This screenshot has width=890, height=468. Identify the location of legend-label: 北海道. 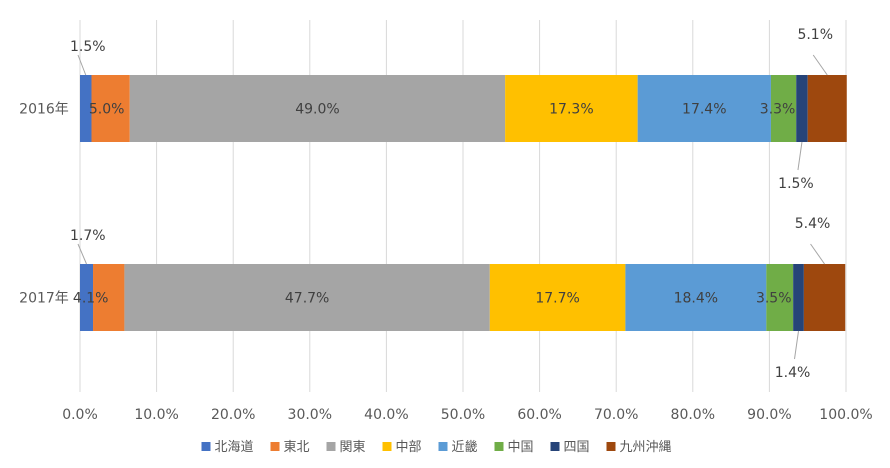
(234, 447).